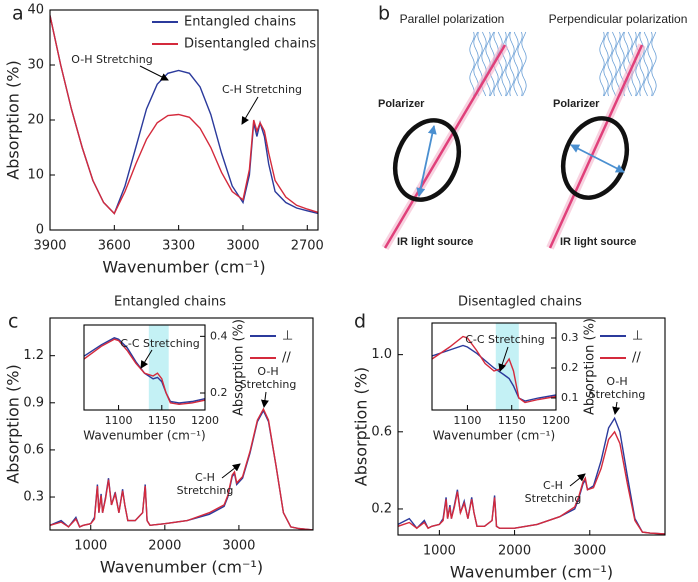 This screenshot has height=582, width=698. What do you see at coordinates (267, 371) in the screenshot?
I see `annotation-line: O-H` at bounding box center [267, 371].